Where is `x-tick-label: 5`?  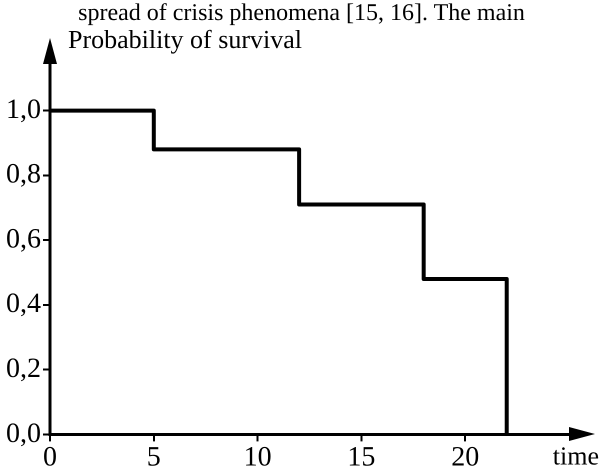
x-tick-label: 5 is located at coordinates (153, 457).